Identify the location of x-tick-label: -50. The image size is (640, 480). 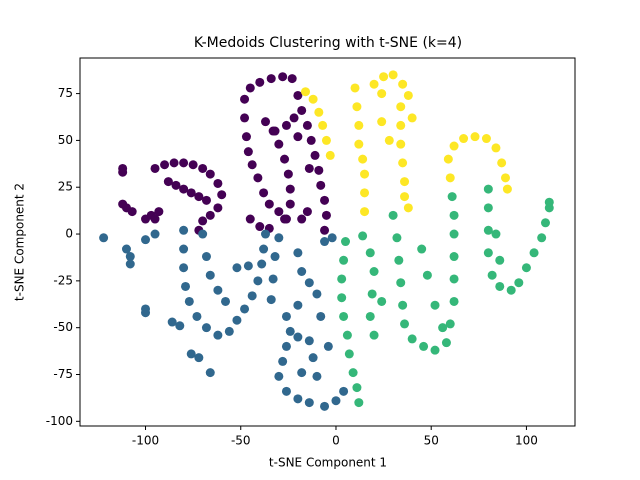
(241, 441).